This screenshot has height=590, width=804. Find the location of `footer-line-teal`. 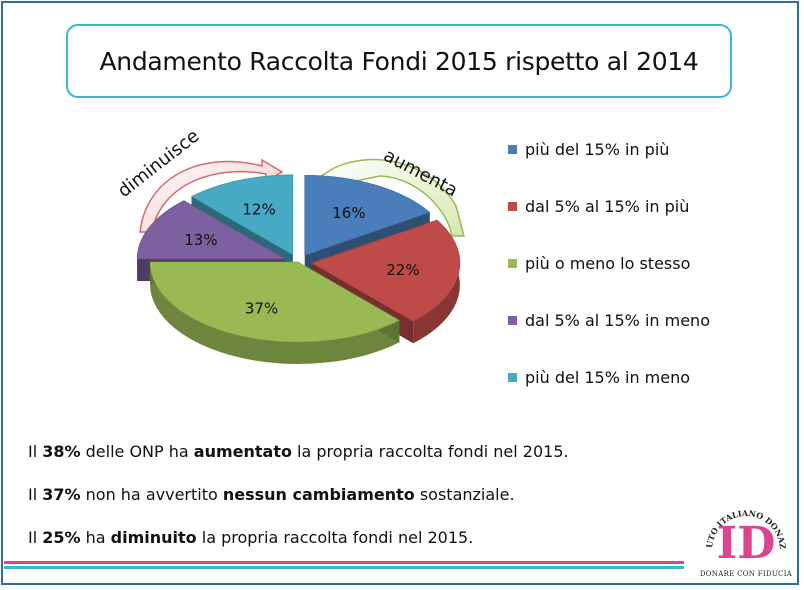

footer-line-teal is located at coordinates (344, 567).